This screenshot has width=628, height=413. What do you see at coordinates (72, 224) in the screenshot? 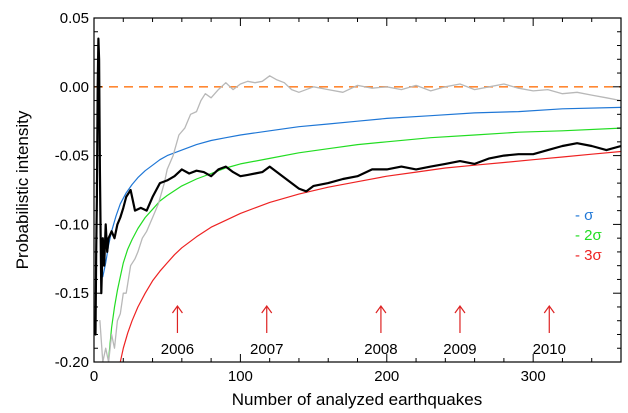
I see `y-tick-label: -0.10` at bounding box center [72, 224].